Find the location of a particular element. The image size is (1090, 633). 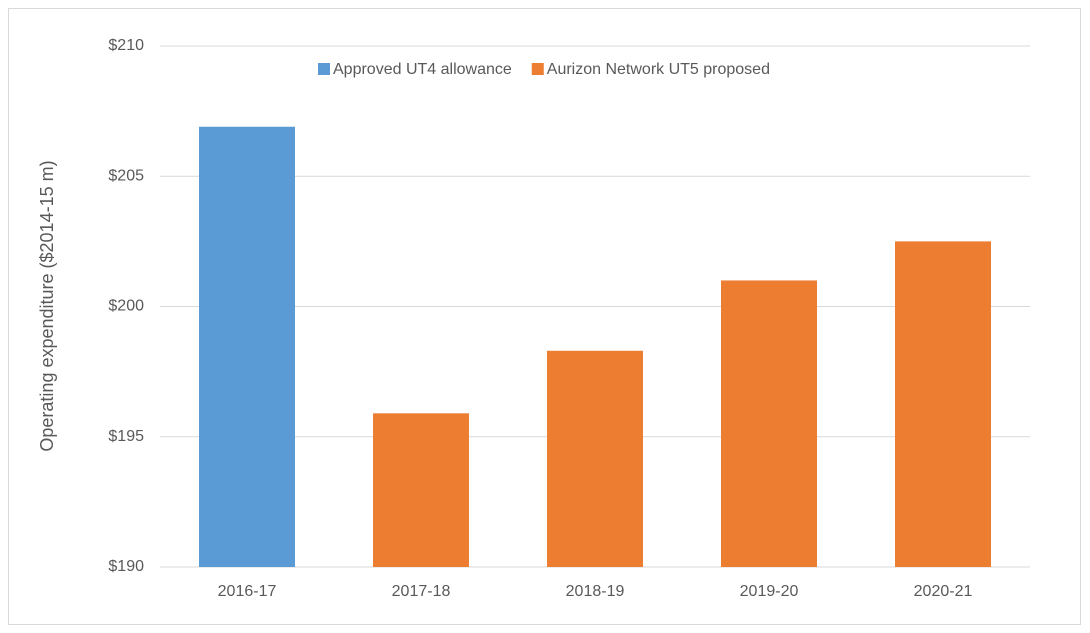

y-tick-label: $190 is located at coordinates (126, 566).